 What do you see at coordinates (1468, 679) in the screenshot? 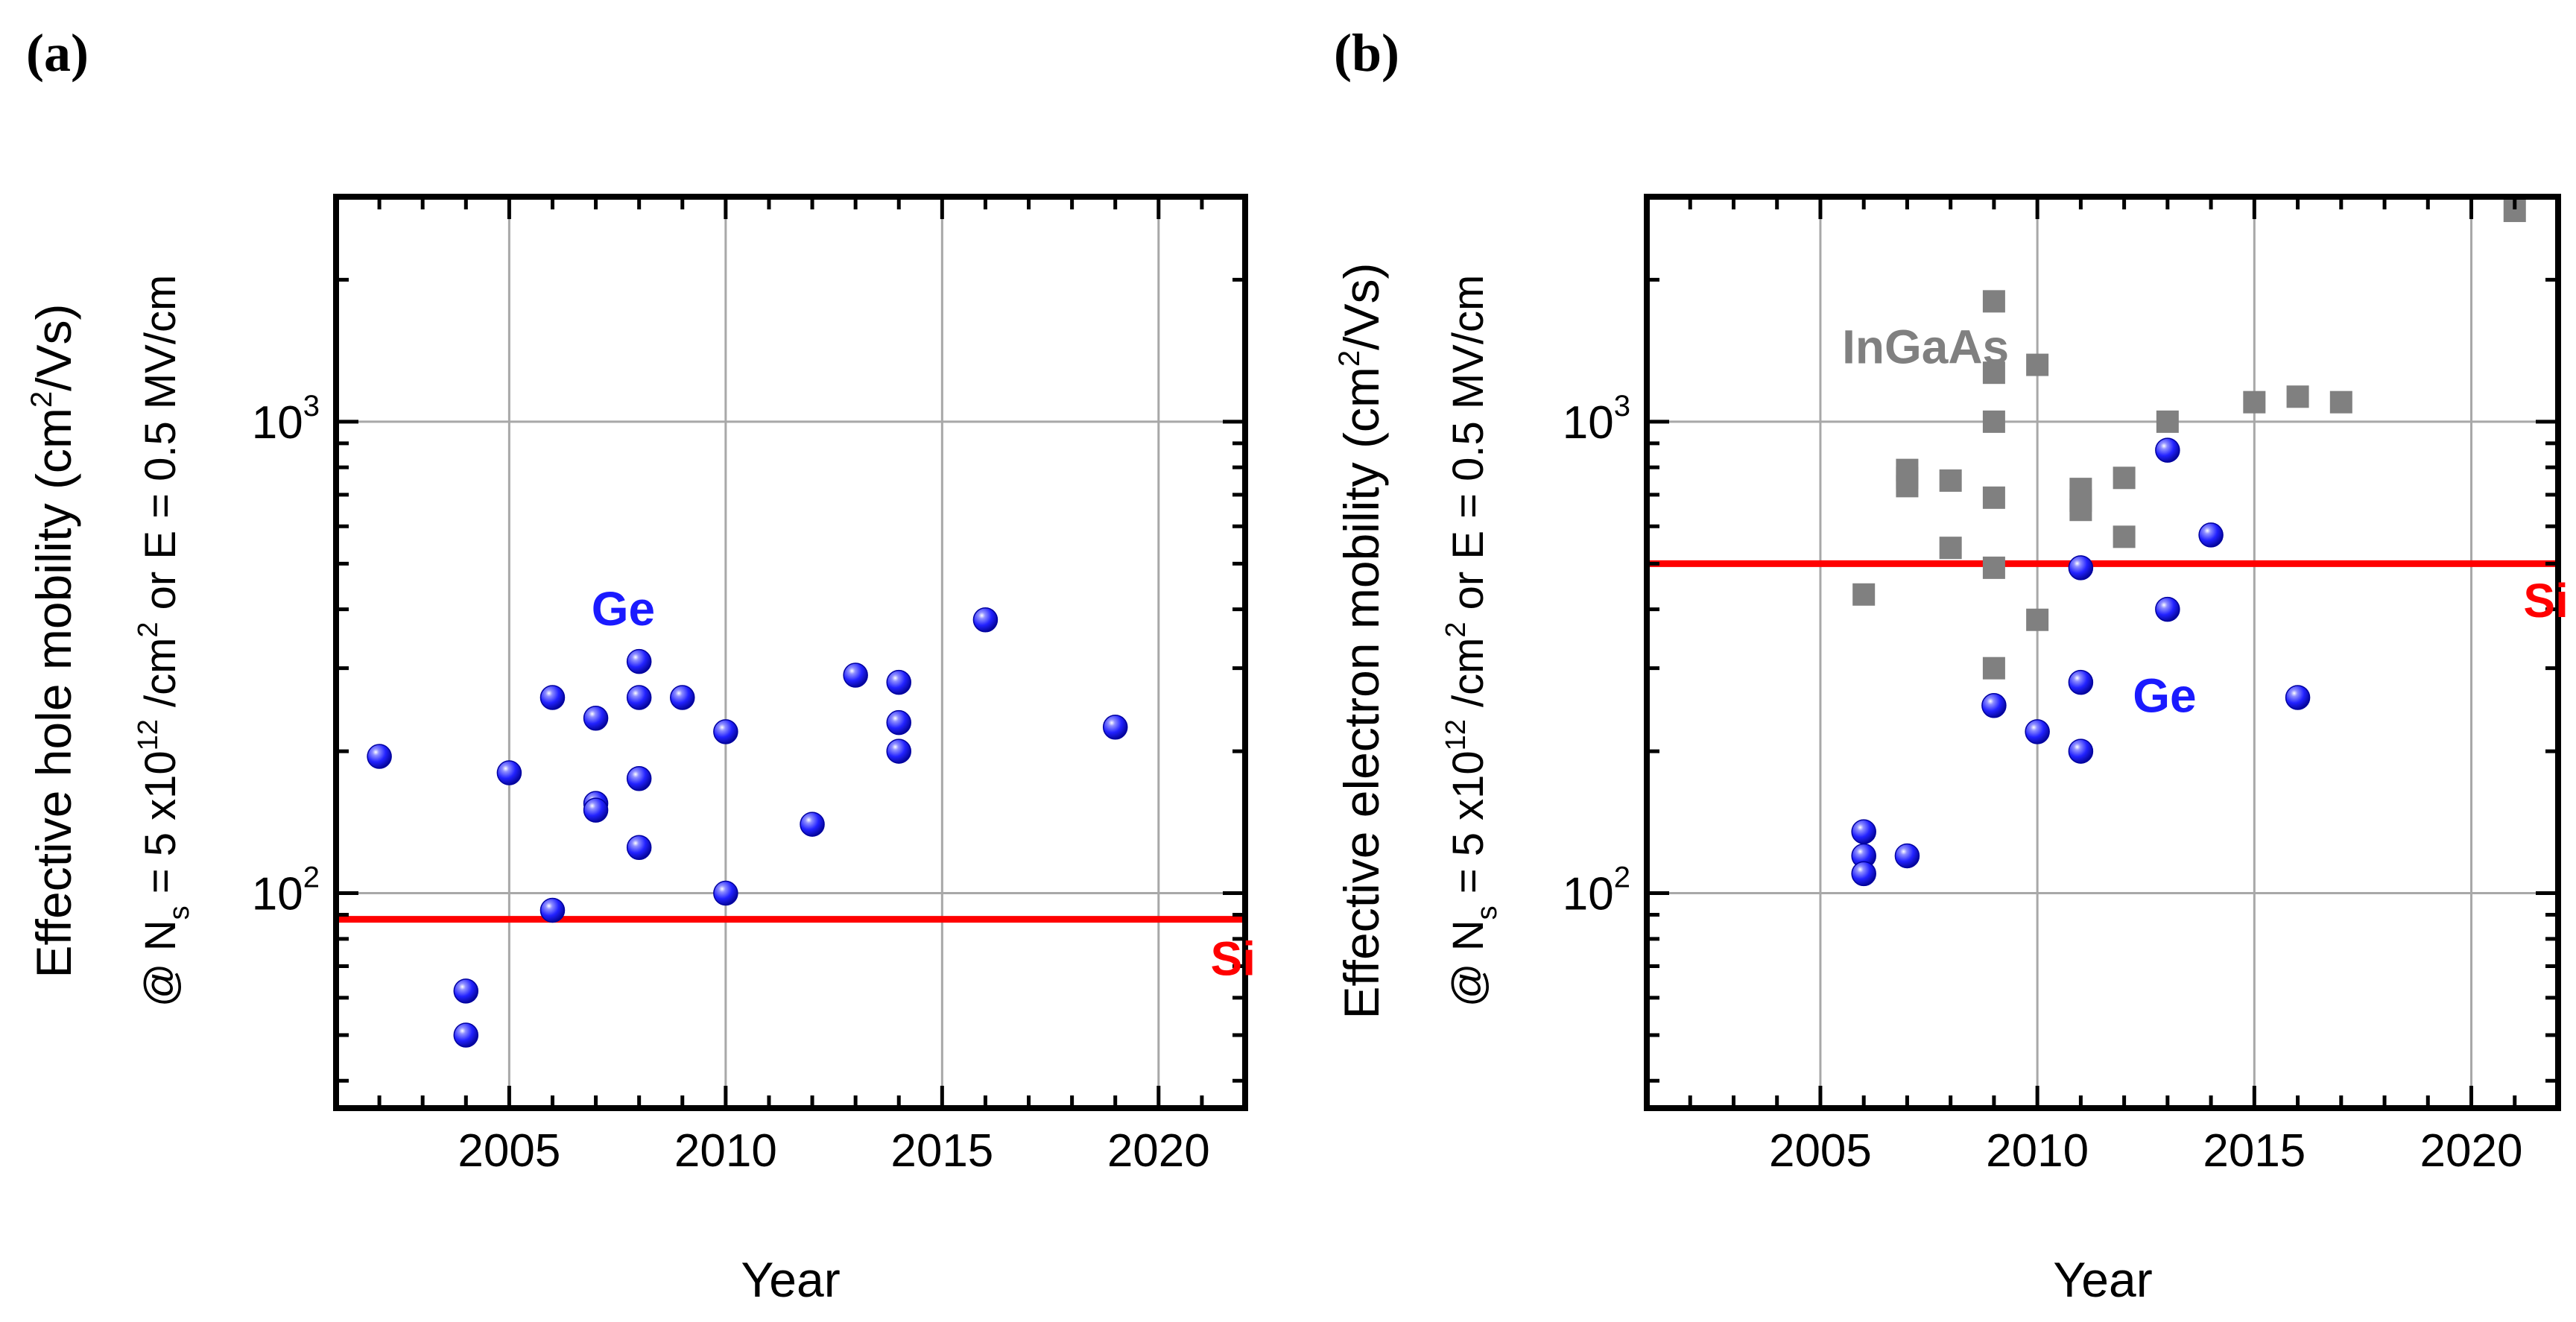
I see `panel-b-cond-c: /cm` at bounding box center [1468, 679].